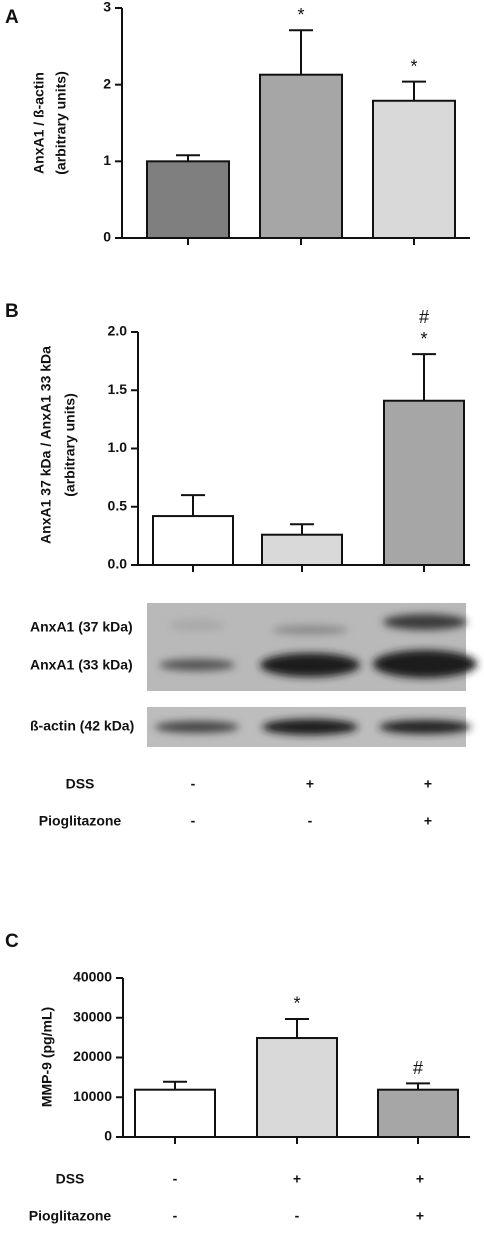  I want to click on y-axis-label: AnxA1 37 kDa / AnxA1 33 kDa, so click(46, 445).